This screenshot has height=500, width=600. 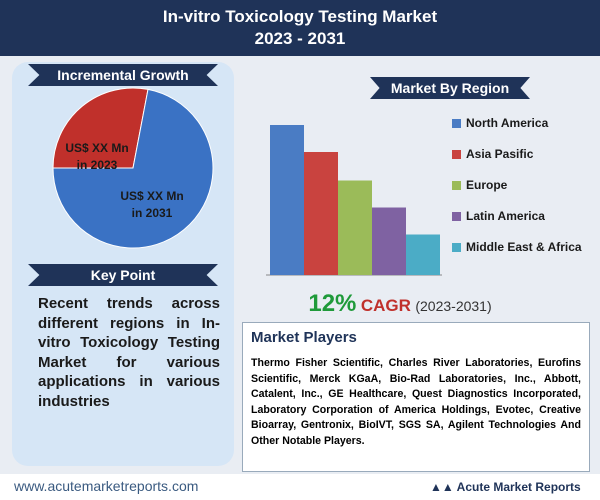 I want to click on pie-label: US$ XX Mn in 2023, so click(x=96, y=156).